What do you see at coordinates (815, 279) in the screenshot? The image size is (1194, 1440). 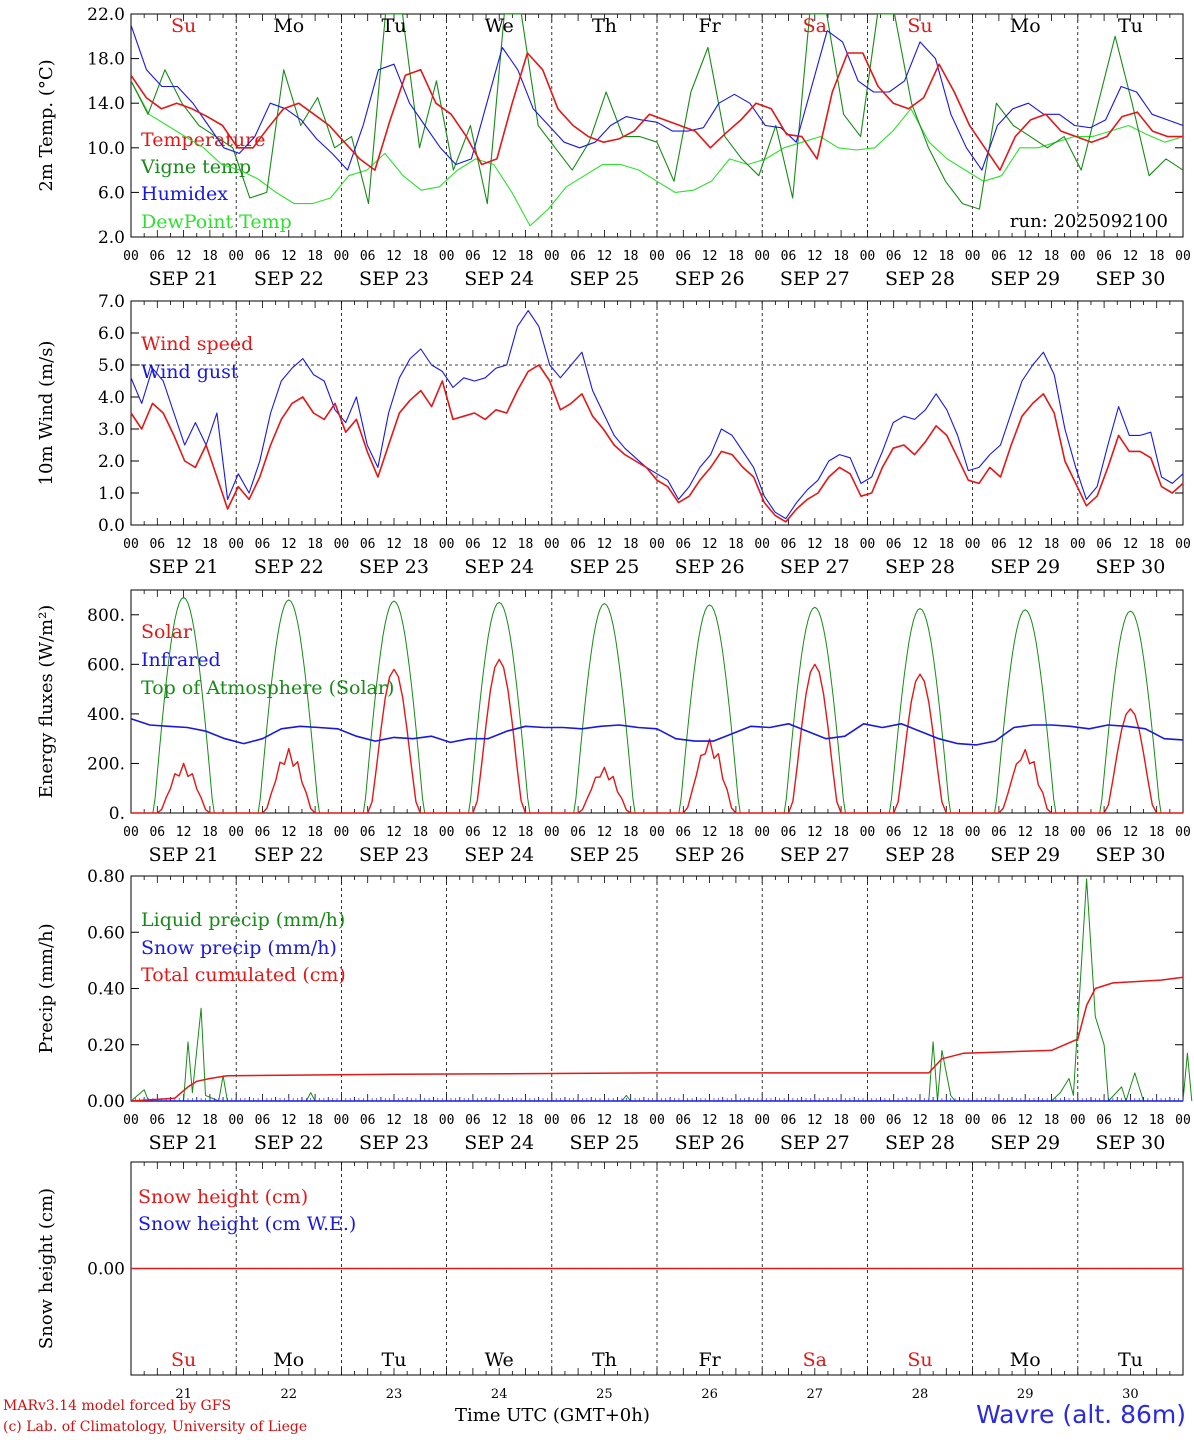 I see `date-label: SEP 27` at bounding box center [815, 279].